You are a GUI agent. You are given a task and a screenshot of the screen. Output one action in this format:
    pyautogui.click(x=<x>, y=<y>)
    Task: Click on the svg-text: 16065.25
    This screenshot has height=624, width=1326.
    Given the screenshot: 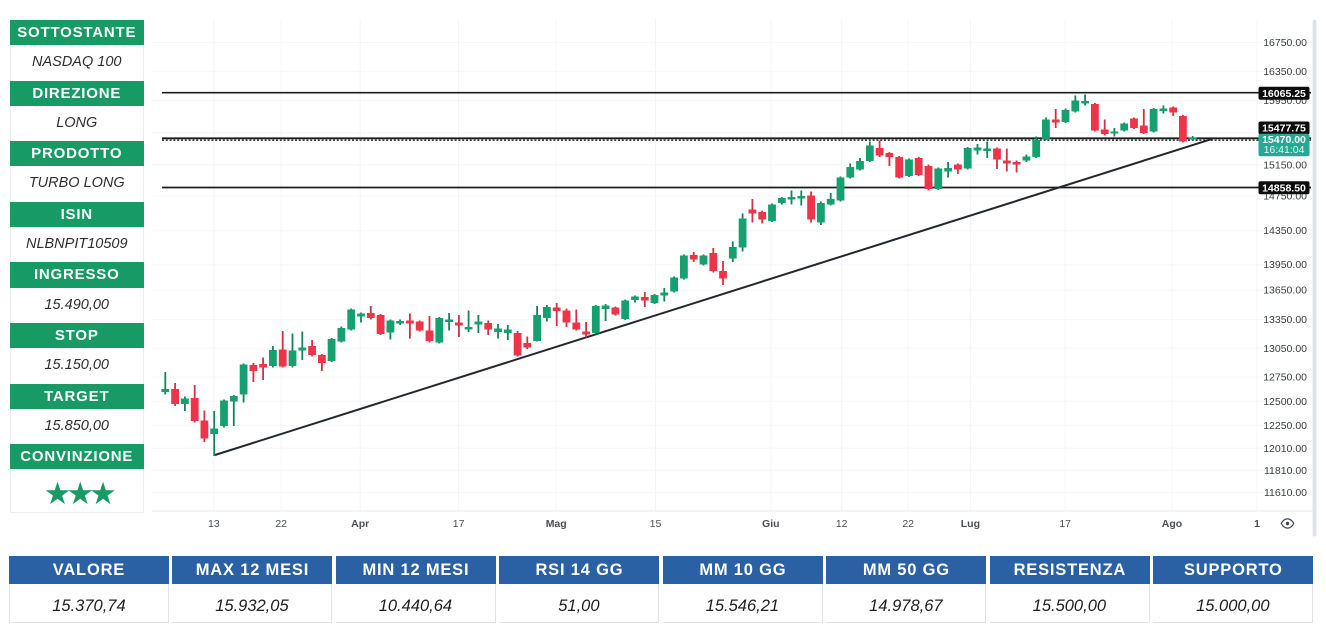 What is the action you would take?
    pyautogui.click(x=1284, y=94)
    